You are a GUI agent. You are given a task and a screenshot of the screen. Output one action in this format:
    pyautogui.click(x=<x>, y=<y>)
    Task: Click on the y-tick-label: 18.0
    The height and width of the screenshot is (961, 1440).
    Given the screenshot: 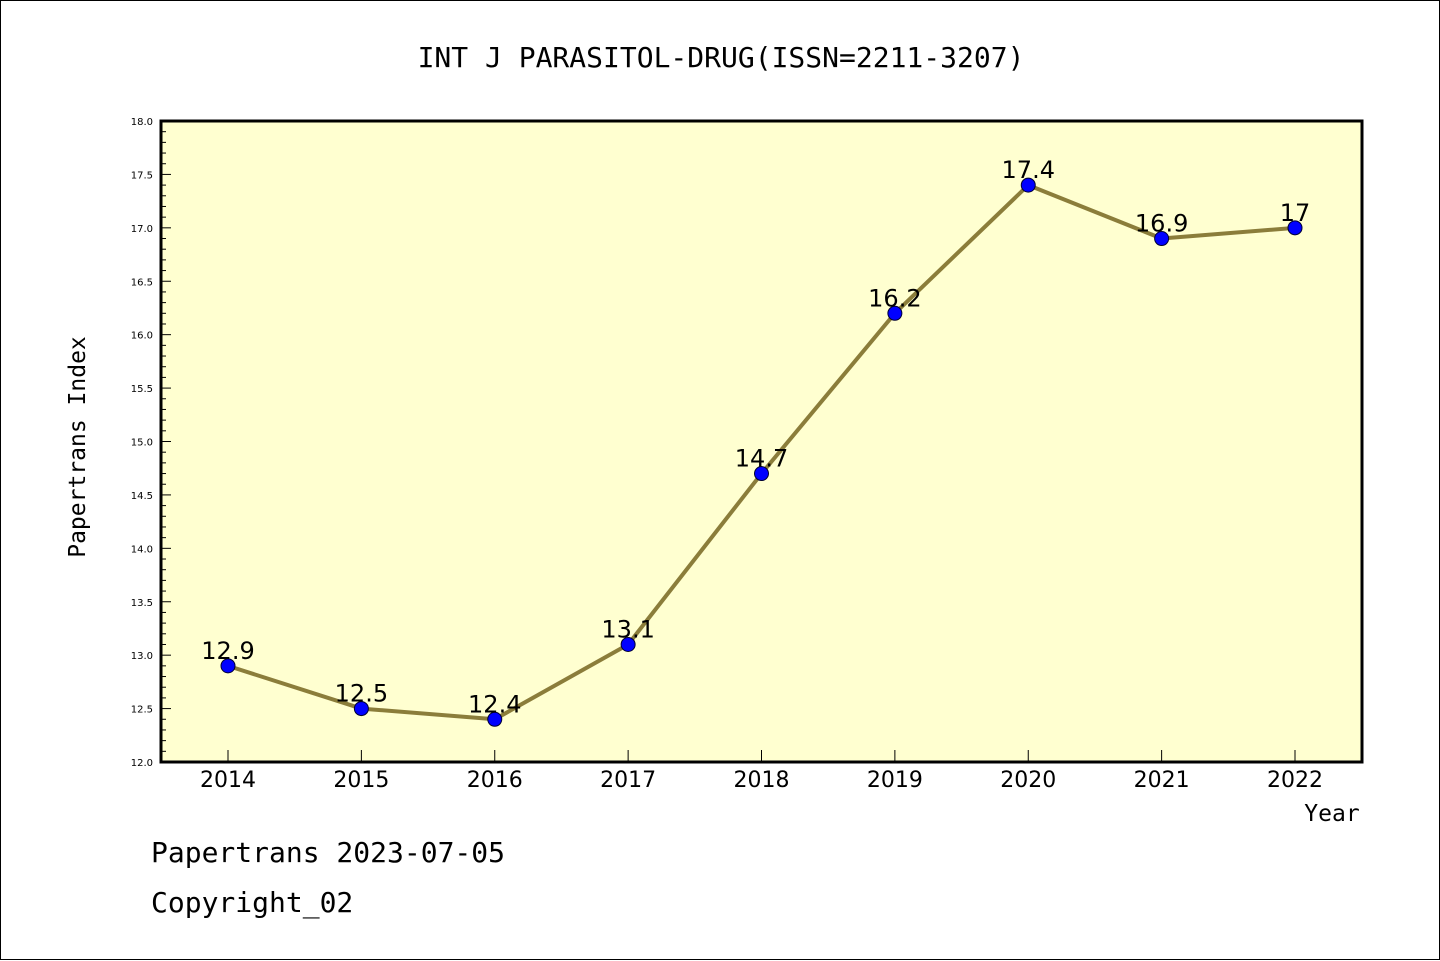 What is the action you would take?
    pyautogui.click(x=142, y=122)
    